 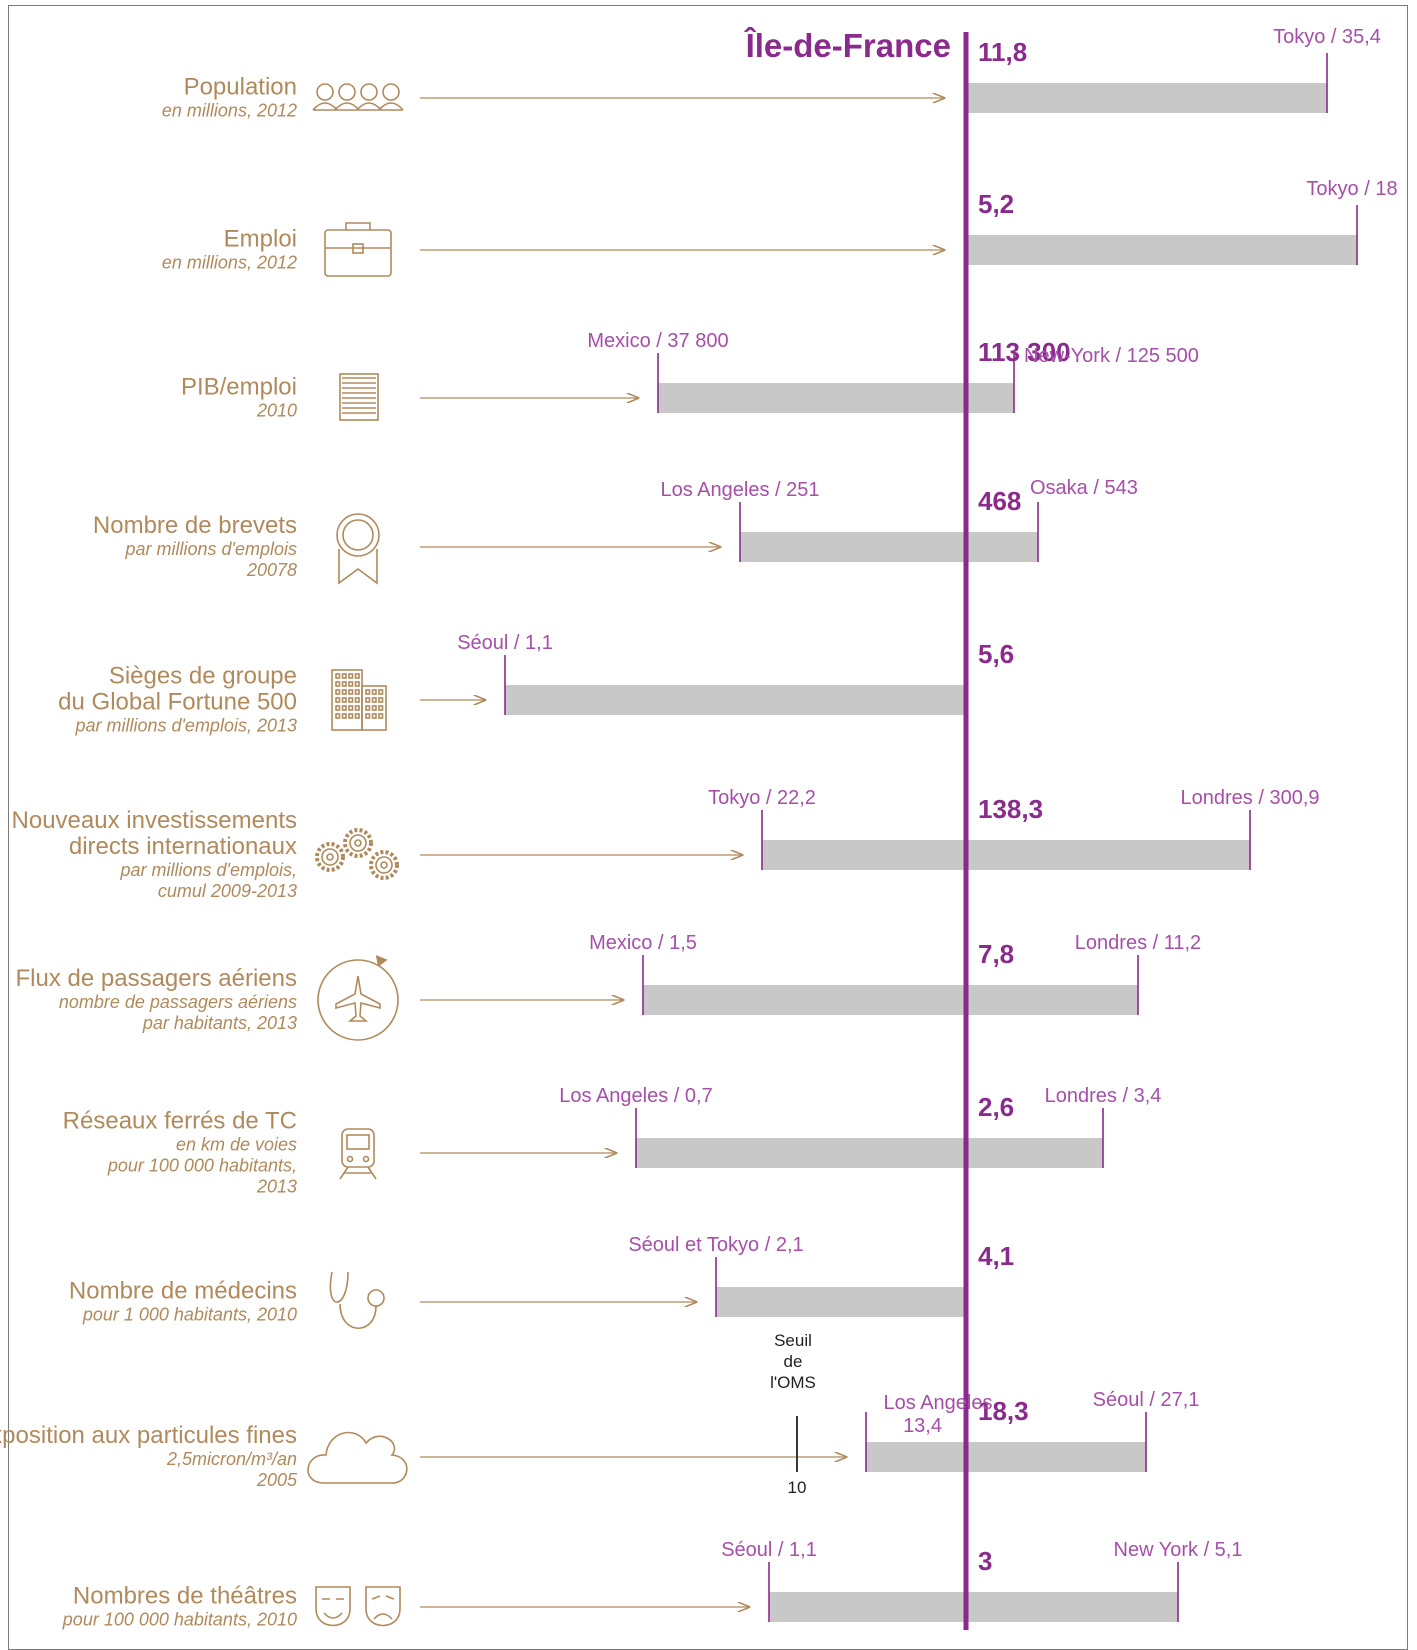 What do you see at coordinates (635, 1096) in the screenshot?
I see `min-label-reseaux: Los Angeles / 0,7` at bounding box center [635, 1096].